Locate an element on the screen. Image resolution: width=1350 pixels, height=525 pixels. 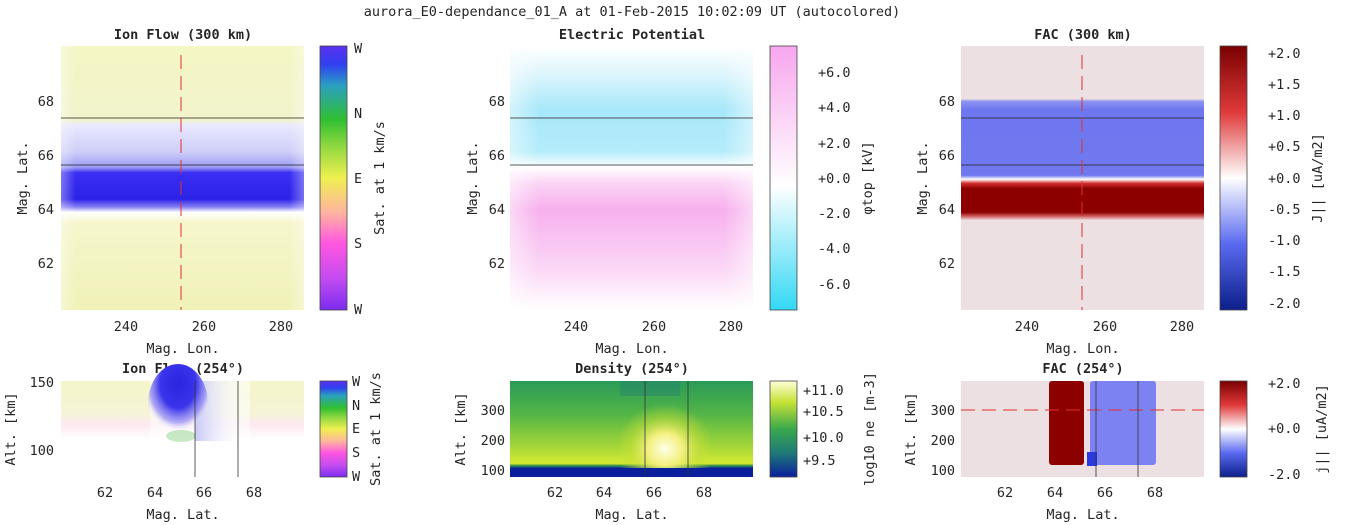
colorbar-tick: -4.0 is located at coordinates (834, 249).